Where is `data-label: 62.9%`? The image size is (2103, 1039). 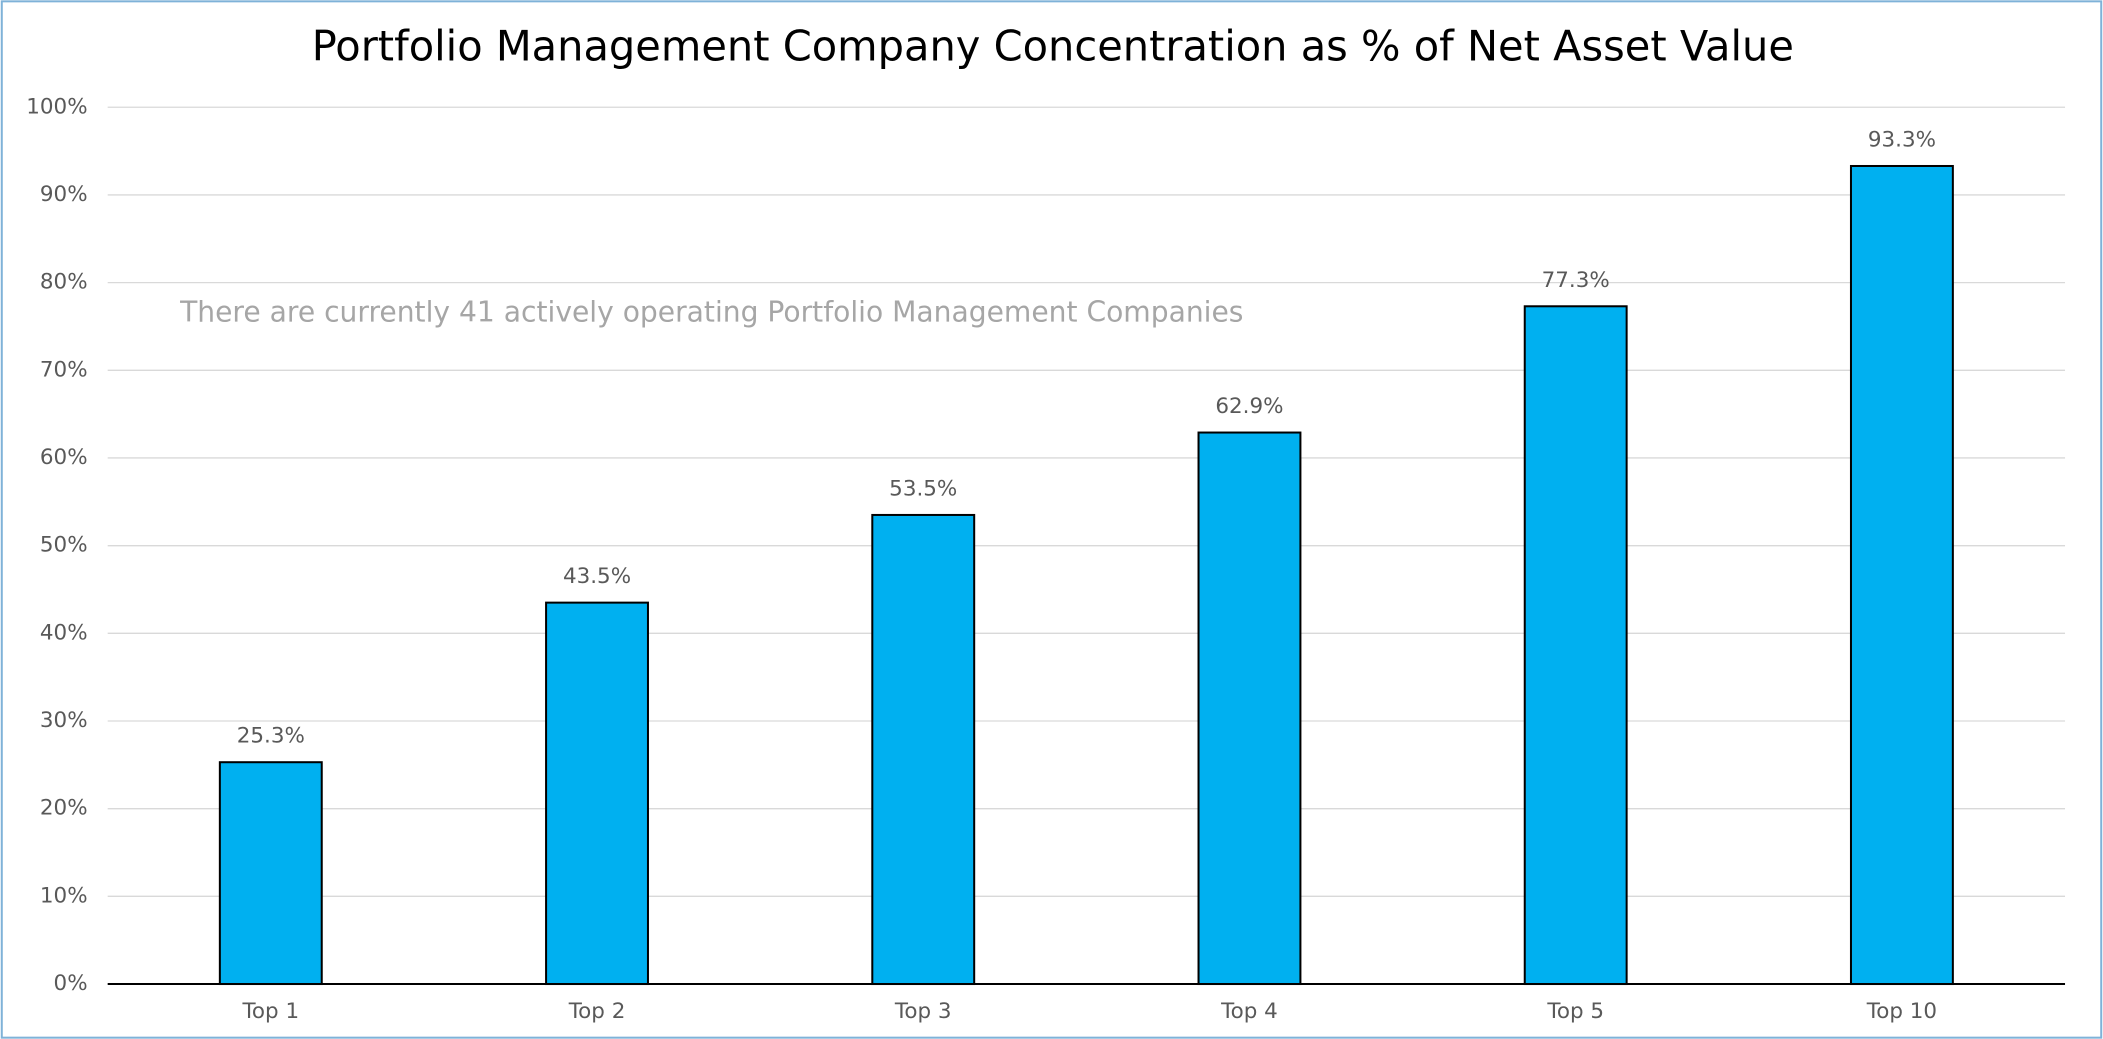
data-label: 62.9% is located at coordinates (1249, 406).